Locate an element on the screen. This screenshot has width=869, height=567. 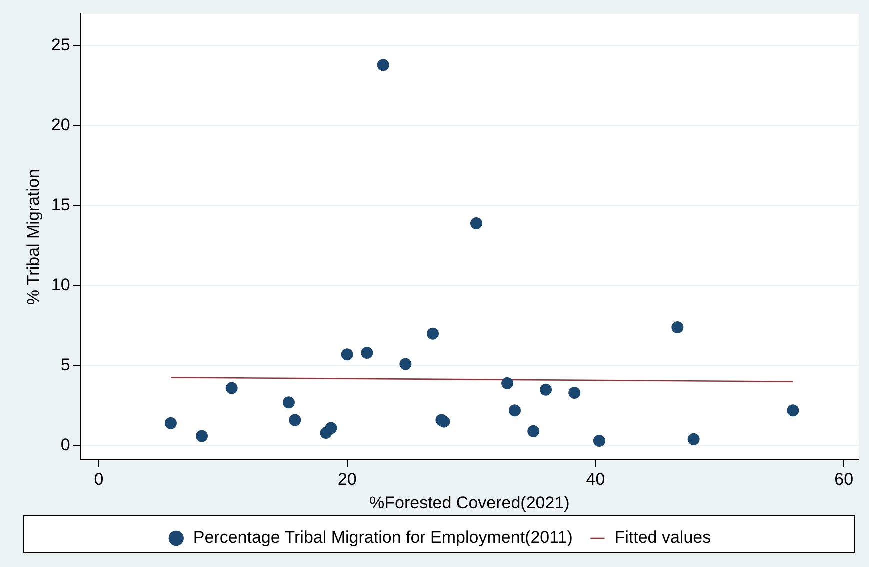
x-tick-label: 20 is located at coordinates (347, 480).